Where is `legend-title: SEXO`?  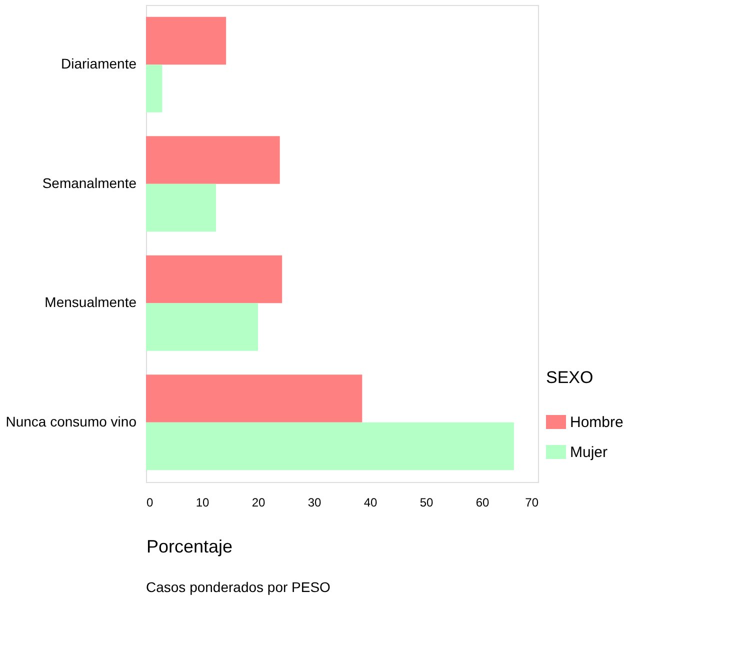
legend-title: SEXO is located at coordinates (570, 377).